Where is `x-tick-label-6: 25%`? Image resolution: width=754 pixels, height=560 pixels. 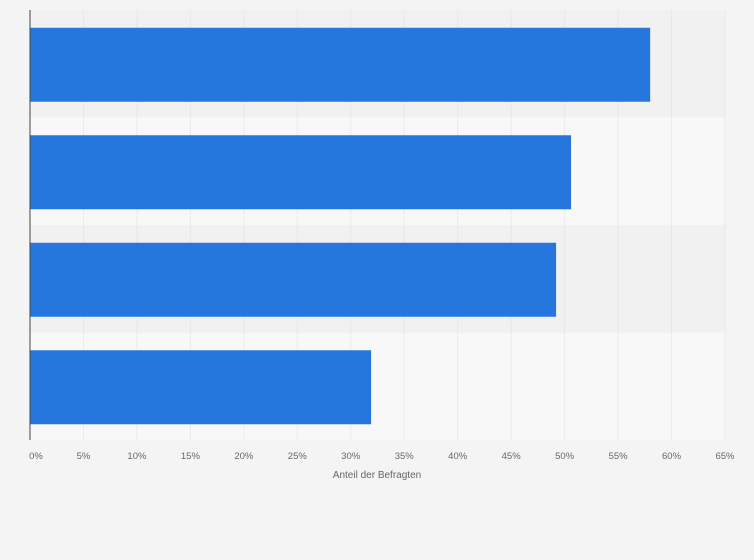
x-tick-label-6: 25% is located at coordinates (298, 456).